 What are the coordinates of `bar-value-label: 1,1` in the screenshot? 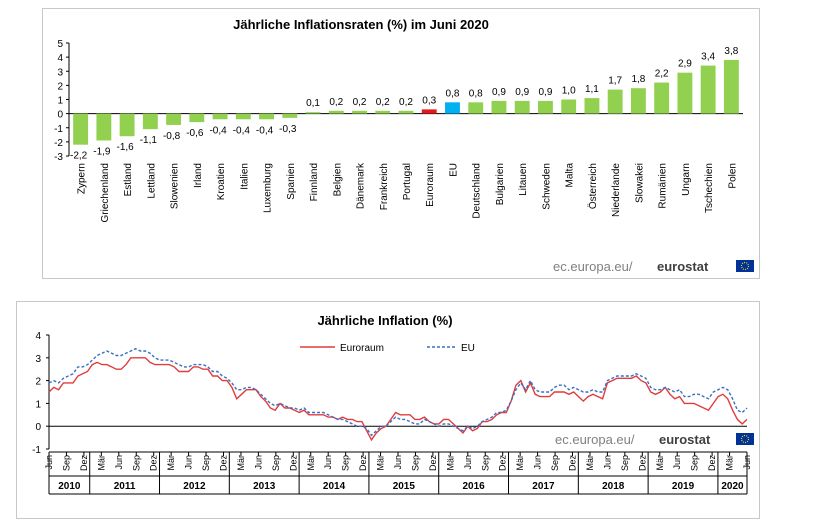 It's located at (592, 89).